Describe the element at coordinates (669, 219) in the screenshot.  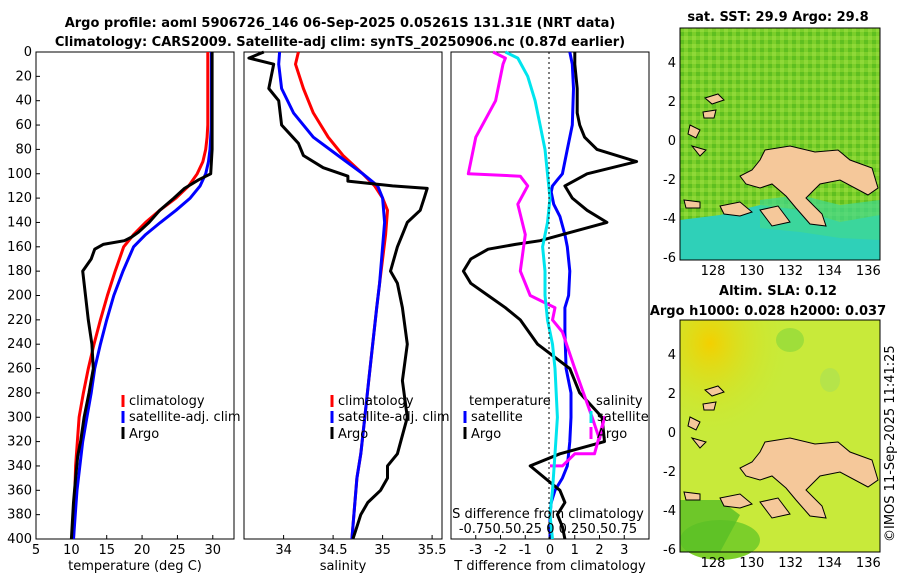
I see `sst-map-ytick-label: -4` at that location.